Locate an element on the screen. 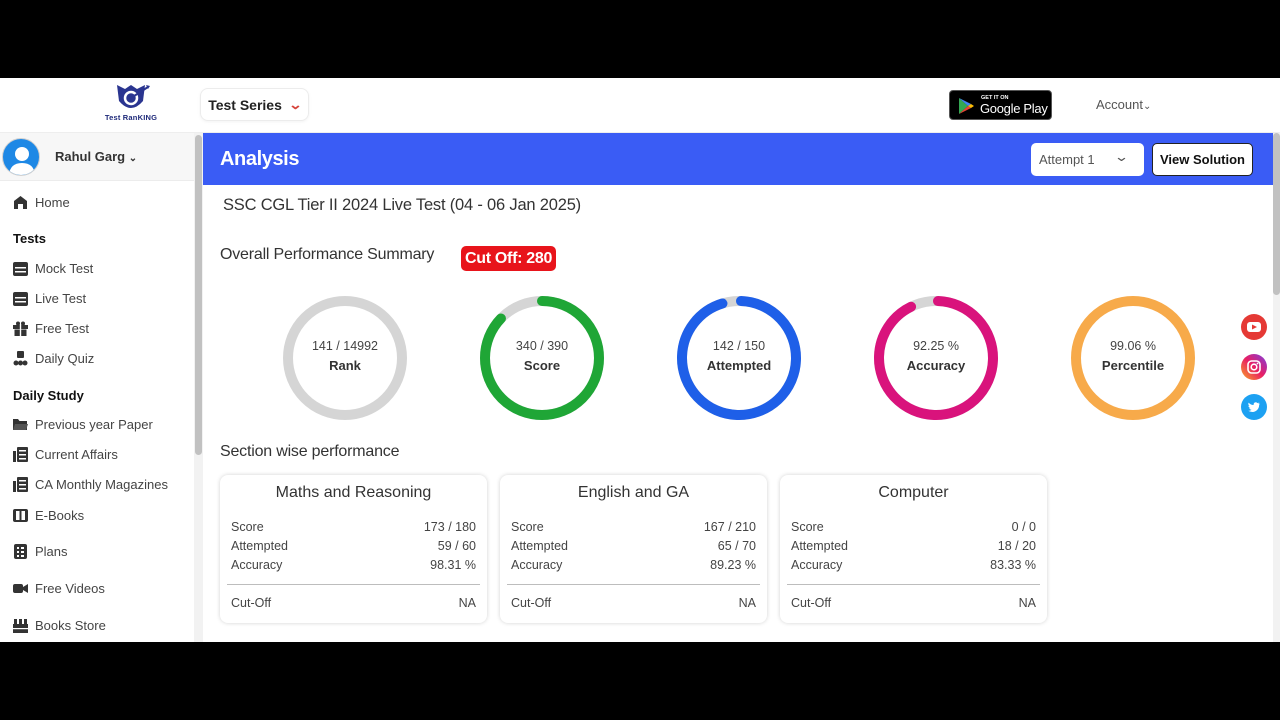  instagram-icon is located at coordinates (1254, 367).